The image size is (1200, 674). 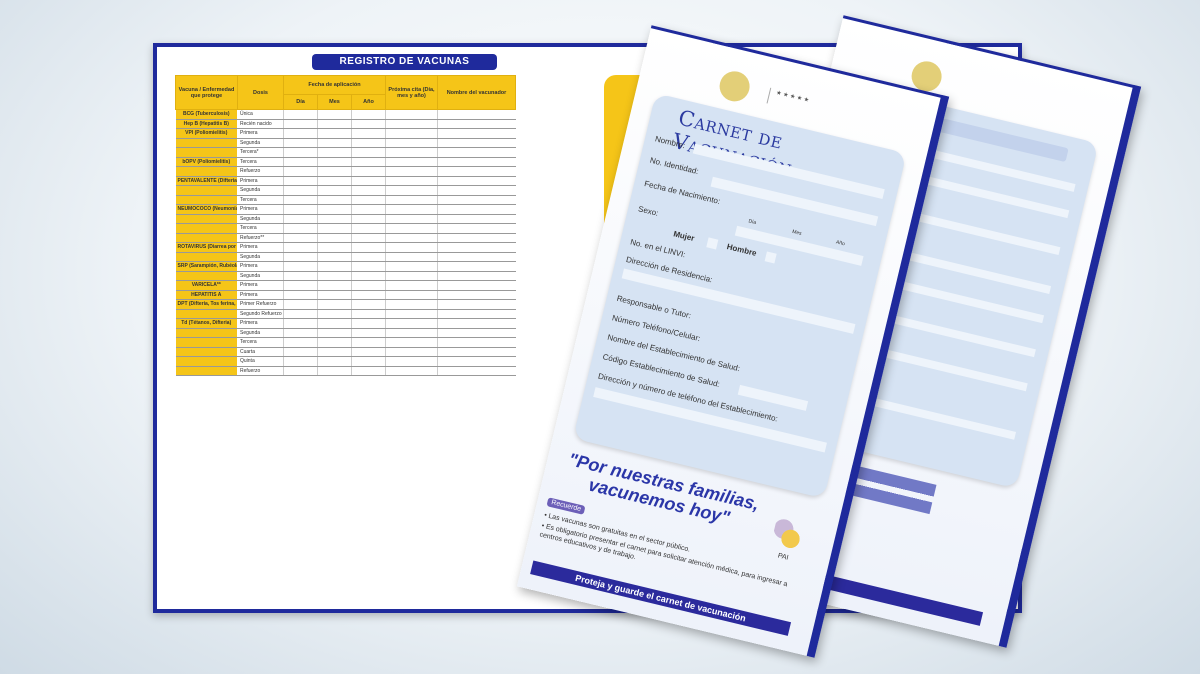 I want to click on male-checkbox, so click(x=770, y=257).